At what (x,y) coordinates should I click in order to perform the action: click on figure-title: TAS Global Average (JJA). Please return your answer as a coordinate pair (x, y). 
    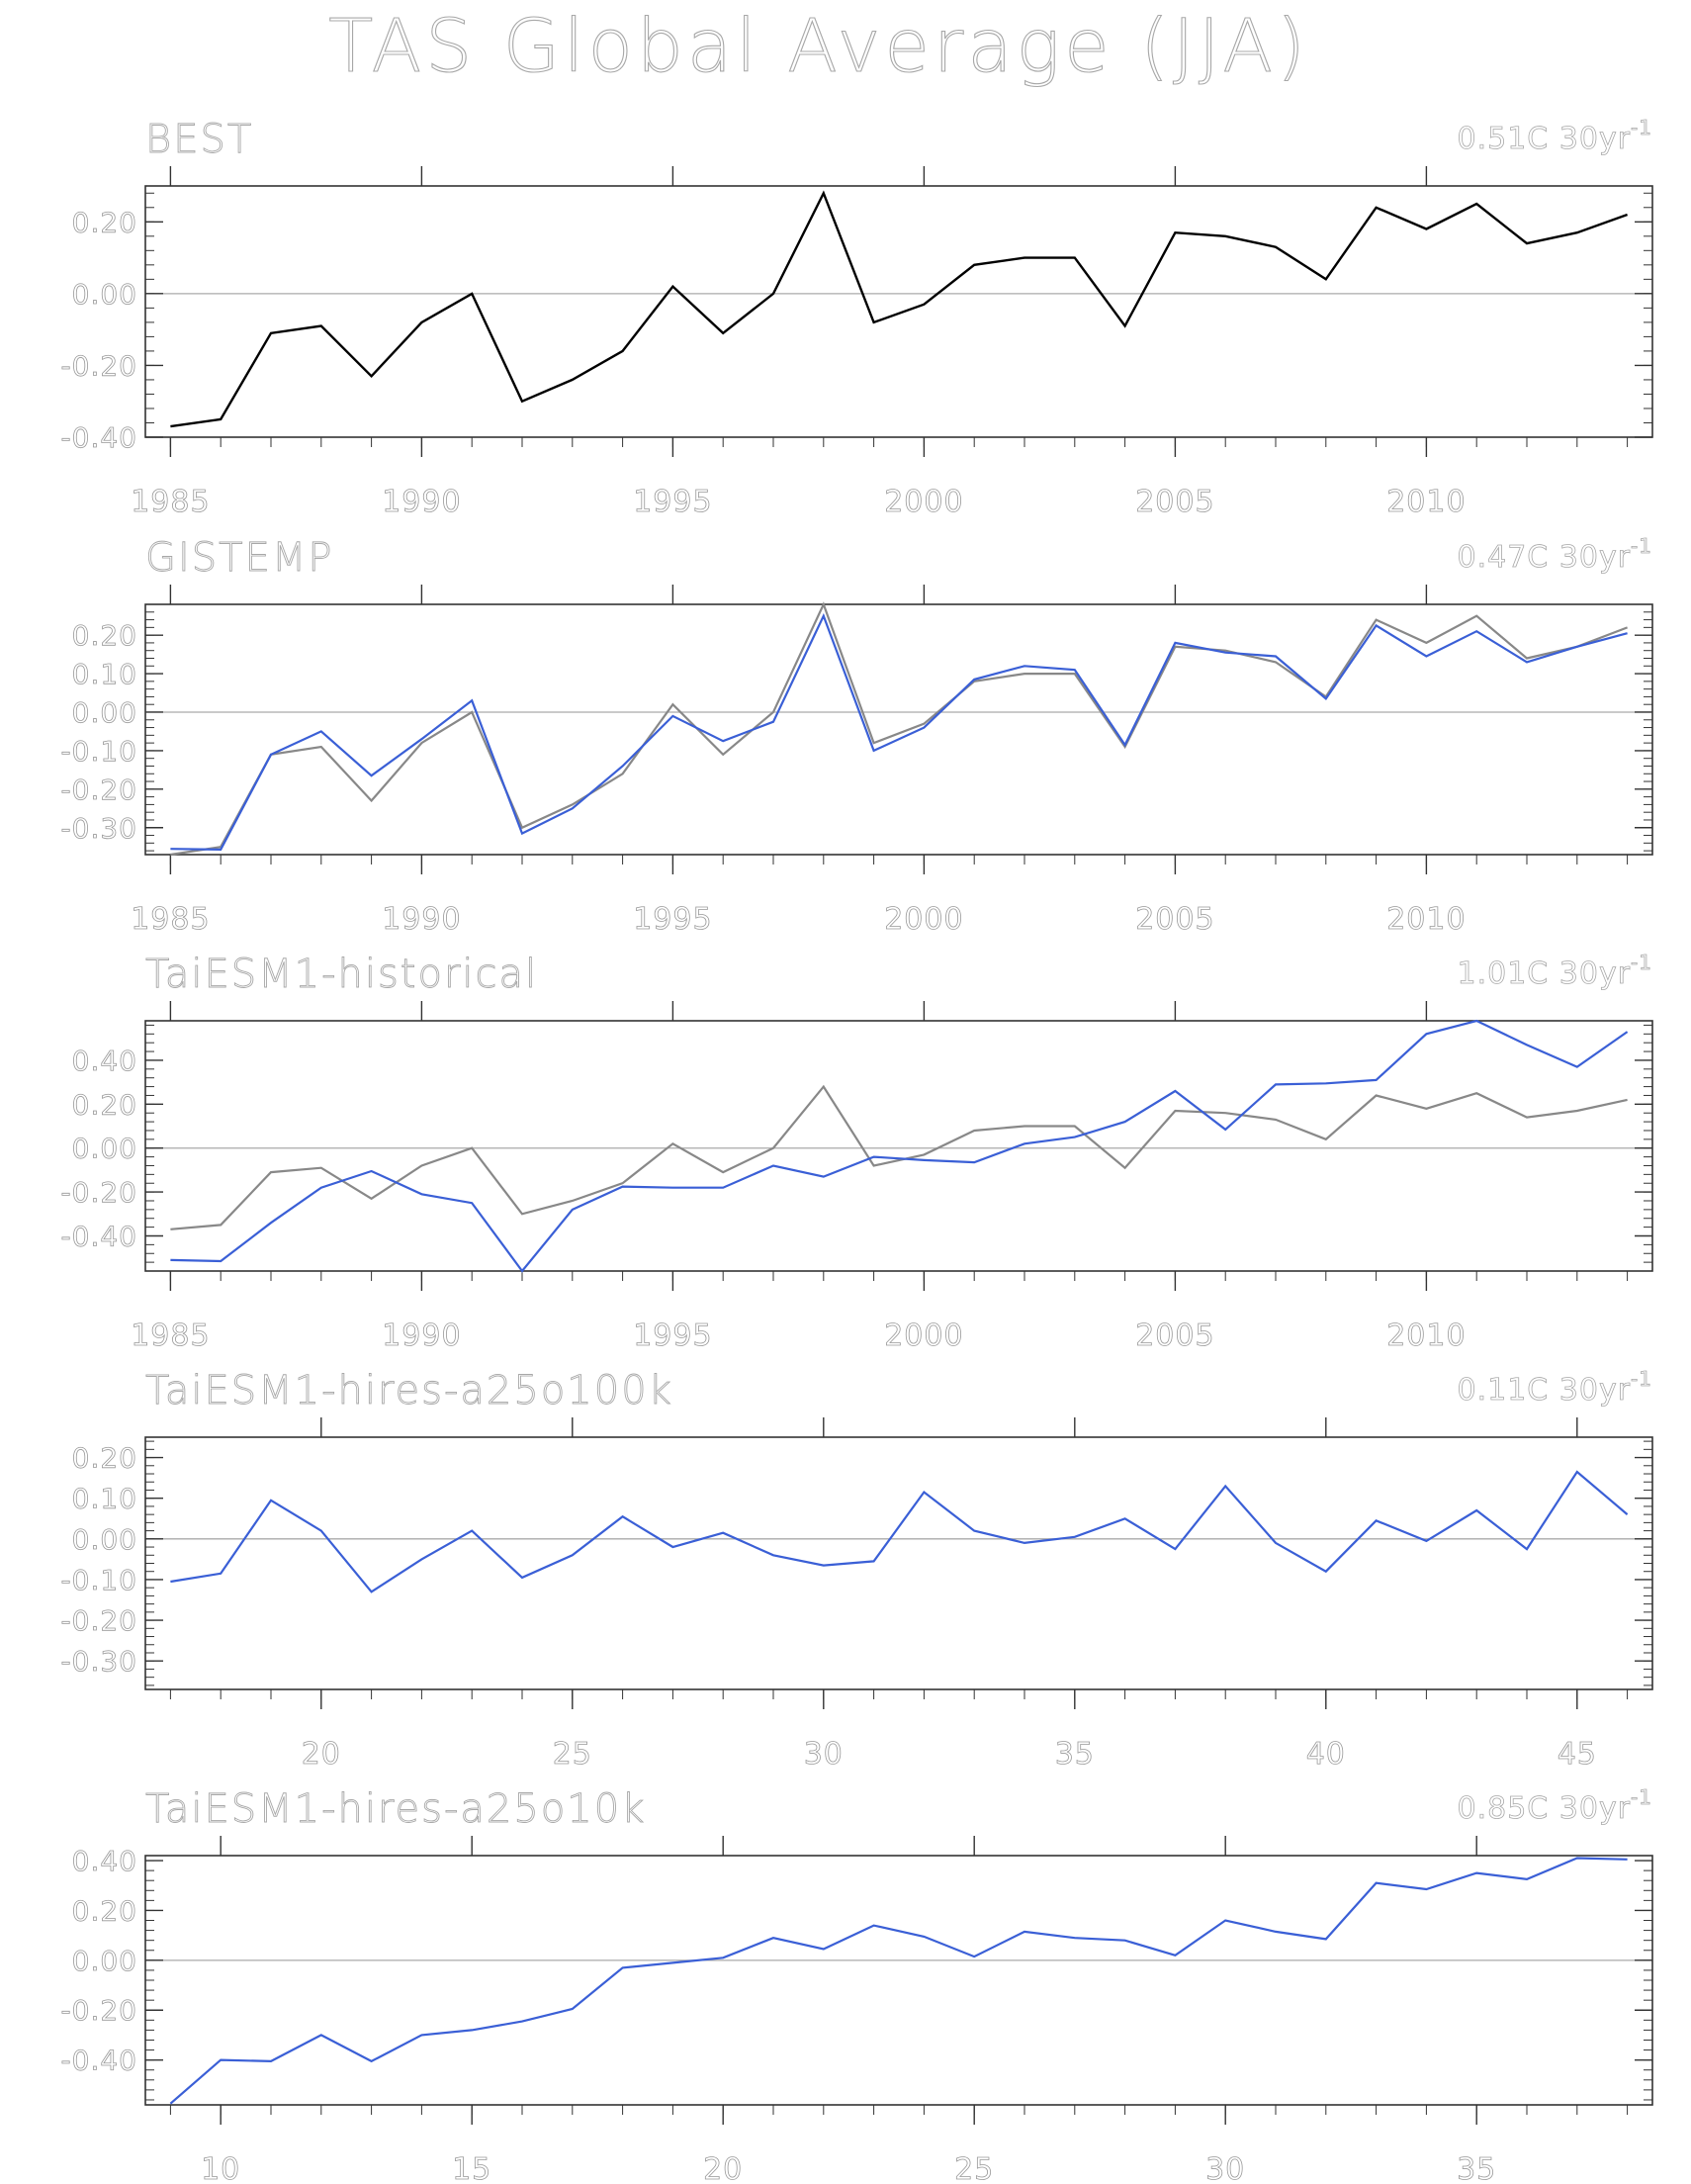
    Looking at the image, I should click on (819, 46).